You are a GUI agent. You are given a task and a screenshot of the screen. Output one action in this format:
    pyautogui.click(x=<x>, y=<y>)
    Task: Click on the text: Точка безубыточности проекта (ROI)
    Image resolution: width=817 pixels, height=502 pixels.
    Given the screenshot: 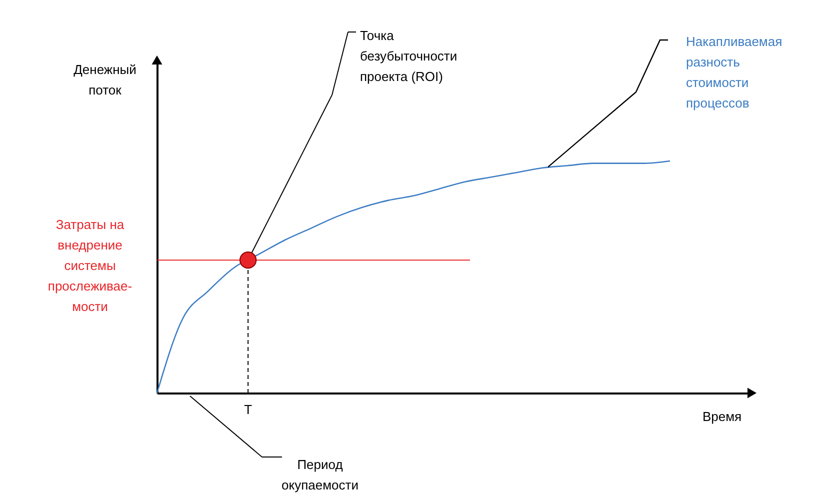 What is the action you would take?
    pyautogui.click(x=409, y=56)
    